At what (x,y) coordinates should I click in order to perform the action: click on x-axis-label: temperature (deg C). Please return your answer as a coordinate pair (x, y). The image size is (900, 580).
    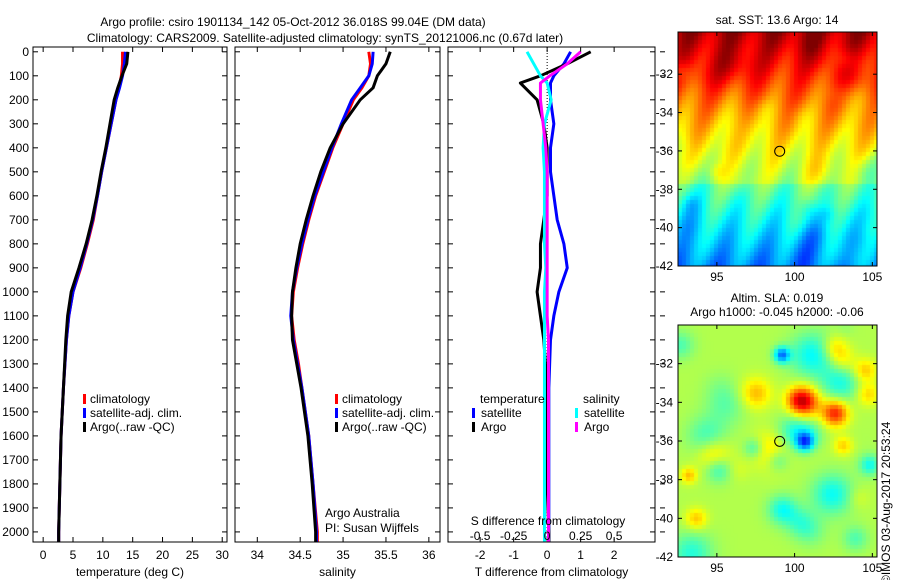
    Looking at the image, I should click on (130, 572).